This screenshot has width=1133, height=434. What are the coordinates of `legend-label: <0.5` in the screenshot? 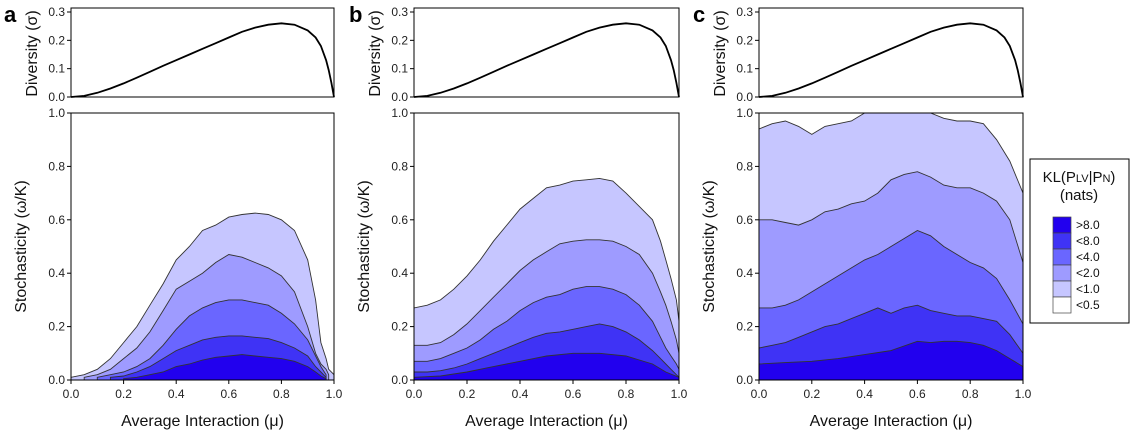 It's located at (1088, 305).